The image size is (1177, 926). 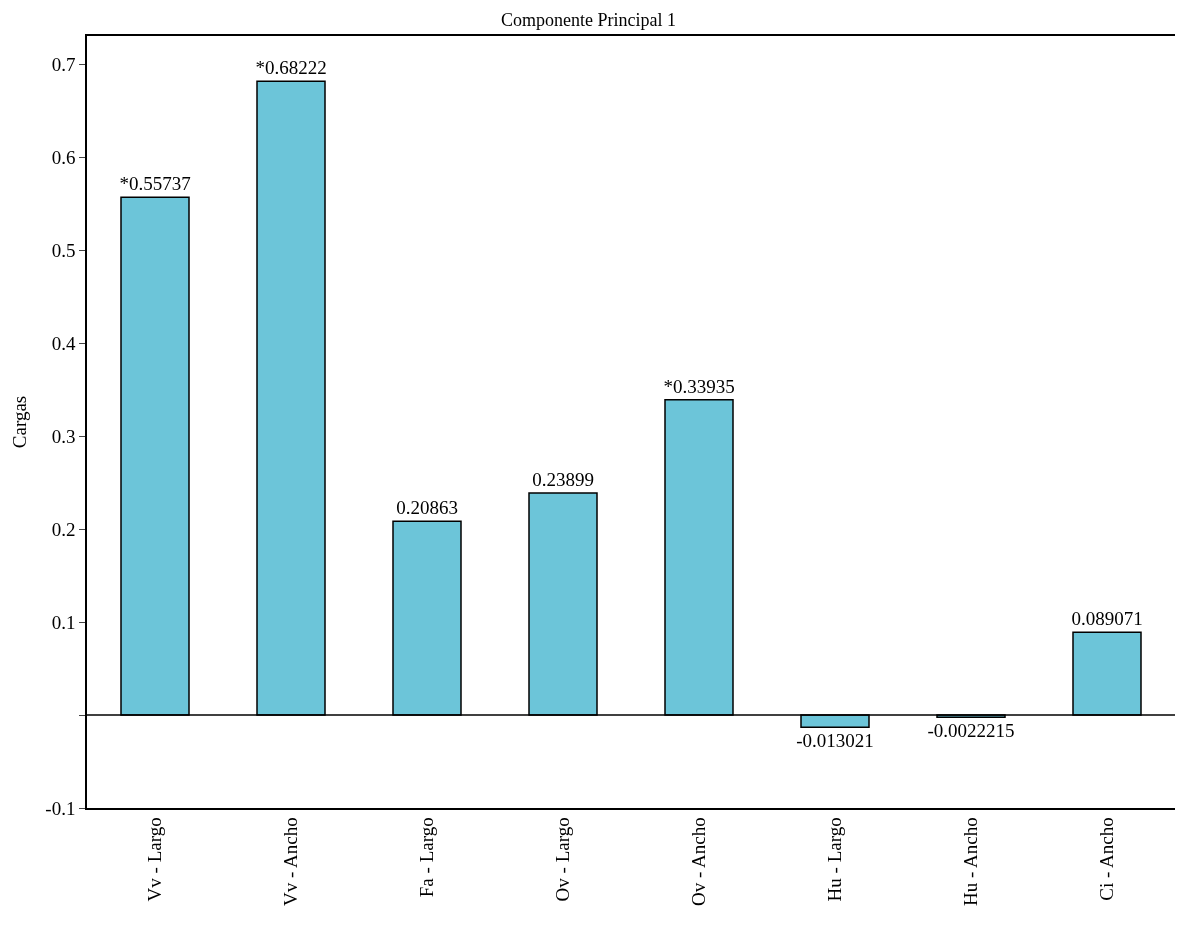 I want to click on y-tick-label: 0.5, so click(x=63, y=251).